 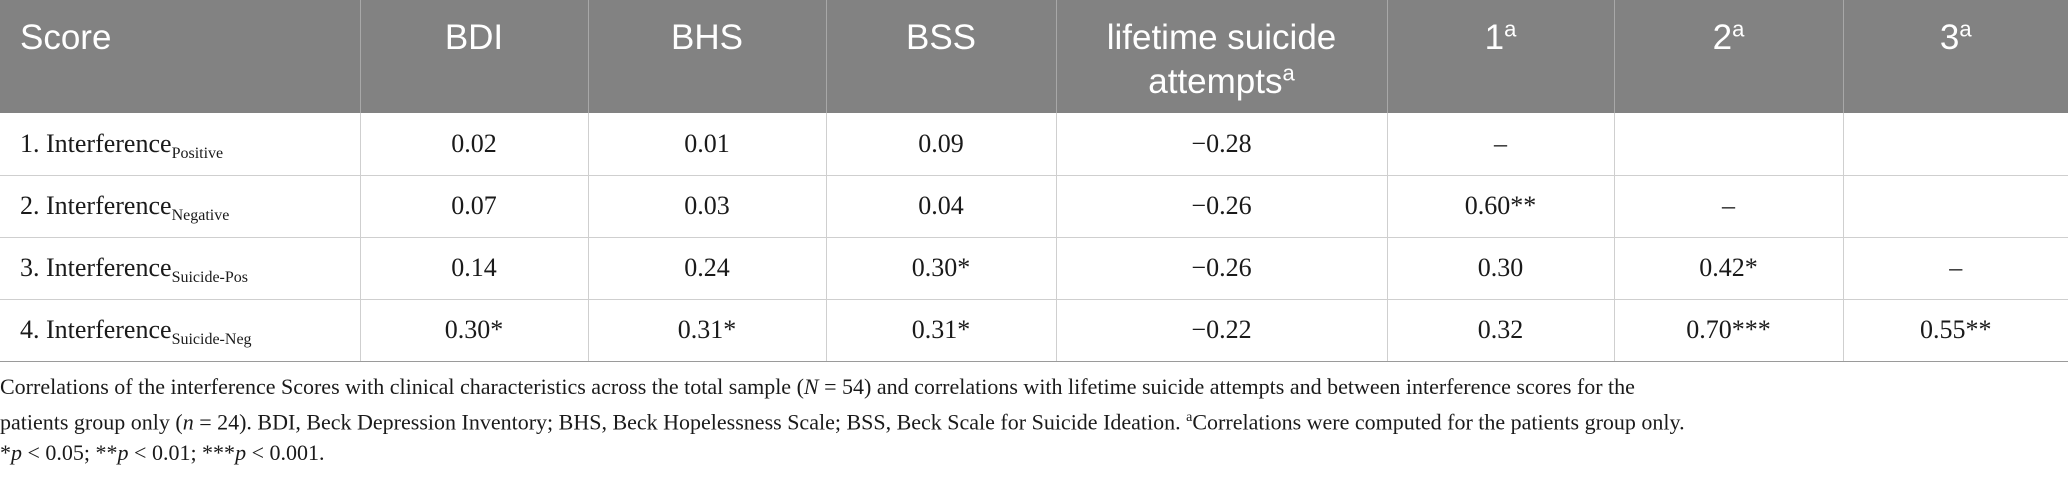 What do you see at coordinates (180, 206) in the screenshot?
I see `row-label: 2. InterferenceNegative` at bounding box center [180, 206].